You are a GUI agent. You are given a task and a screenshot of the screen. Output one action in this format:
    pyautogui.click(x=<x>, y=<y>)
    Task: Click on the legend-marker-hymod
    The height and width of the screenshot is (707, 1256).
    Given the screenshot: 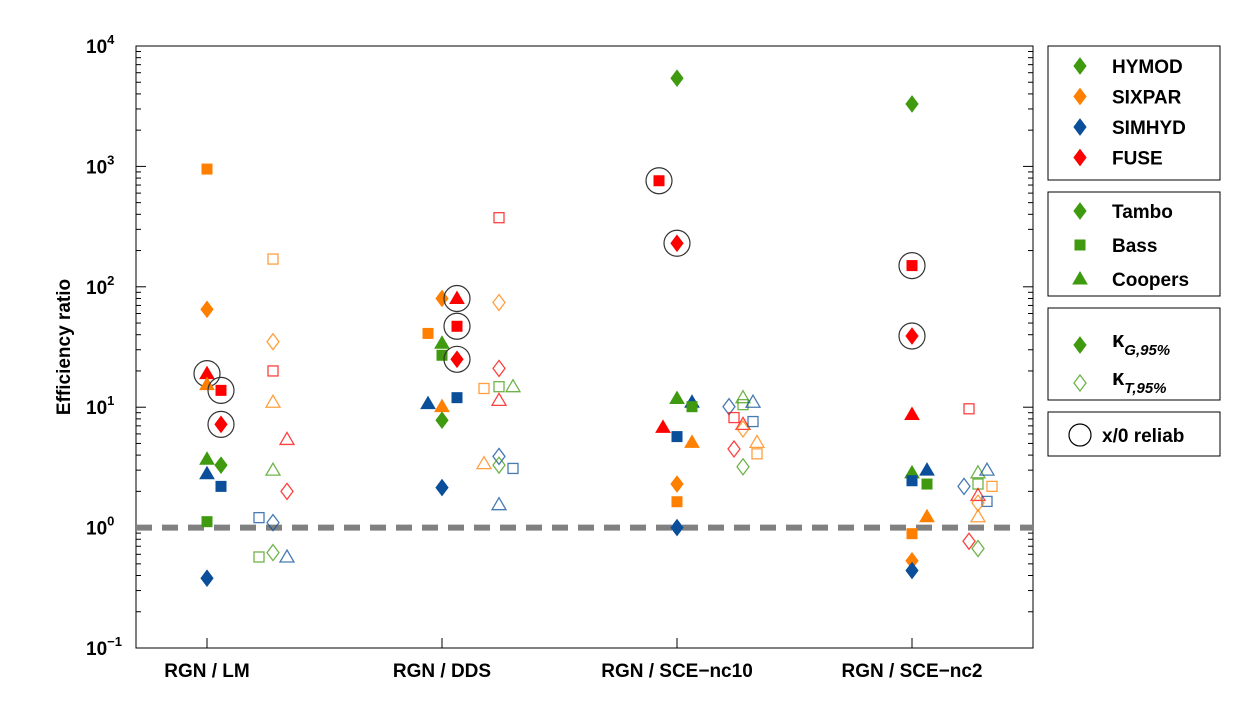 What is the action you would take?
    pyautogui.click(x=1080, y=66)
    